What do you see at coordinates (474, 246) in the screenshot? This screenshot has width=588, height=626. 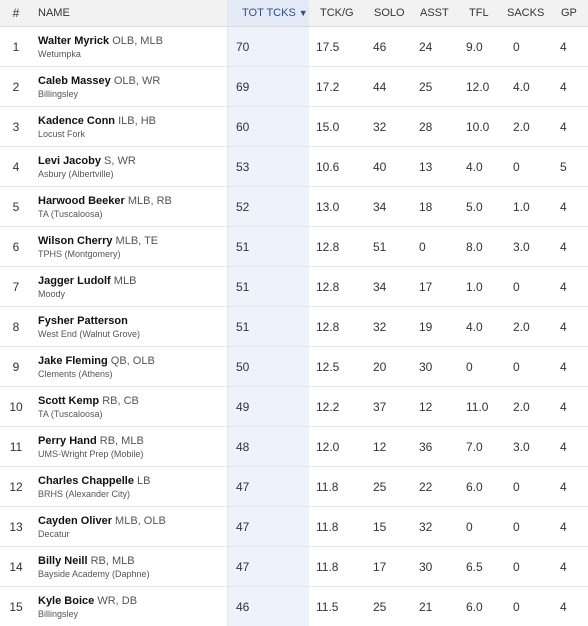 I see `tfl-cell: 8.0` at bounding box center [474, 246].